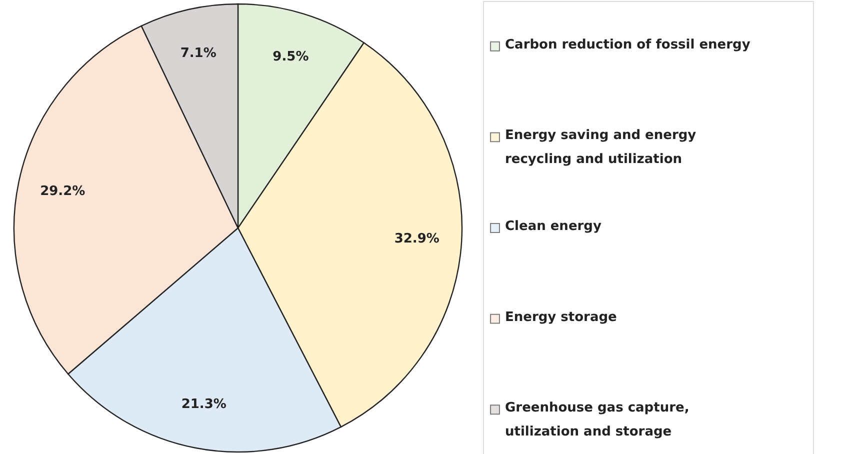 The height and width of the screenshot is (454, 846). What do you see at coordinates (561, 317) in the screenshot?
I see `legend-label: Energy storage` at bounding box center [561, 317].